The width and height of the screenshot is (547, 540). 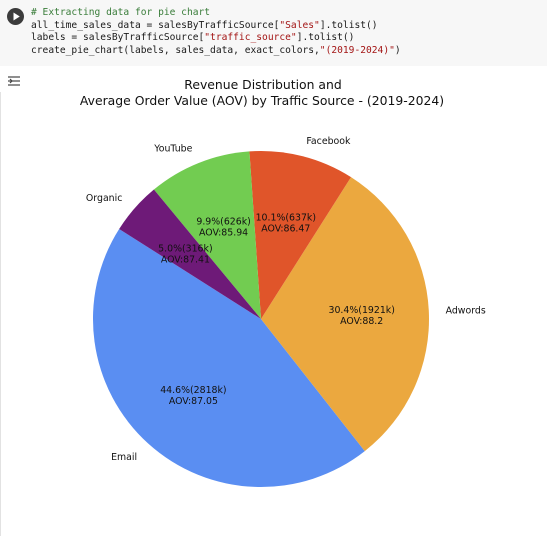 I want to click on output-border, so click(x=0, y=314).